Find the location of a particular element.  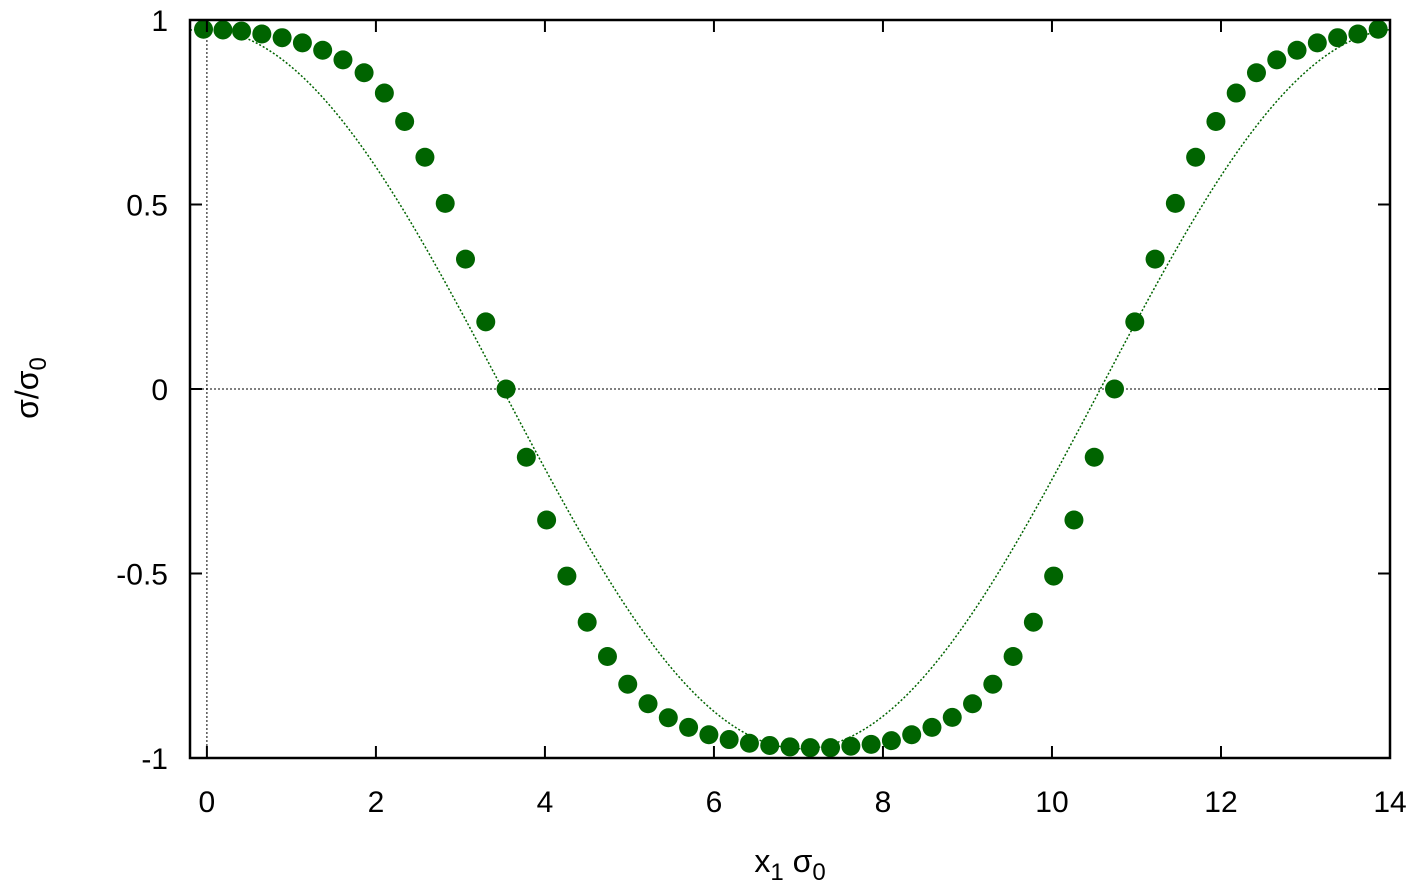

x-axis-label: x1 σ0 is located at coordinates (789, 864).